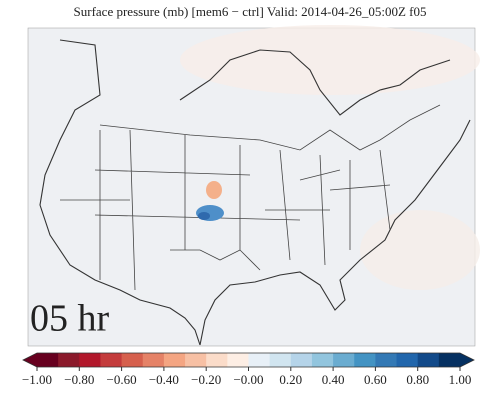  I want to click on colorbar-tick-label: −1.00, so click(37, 379).